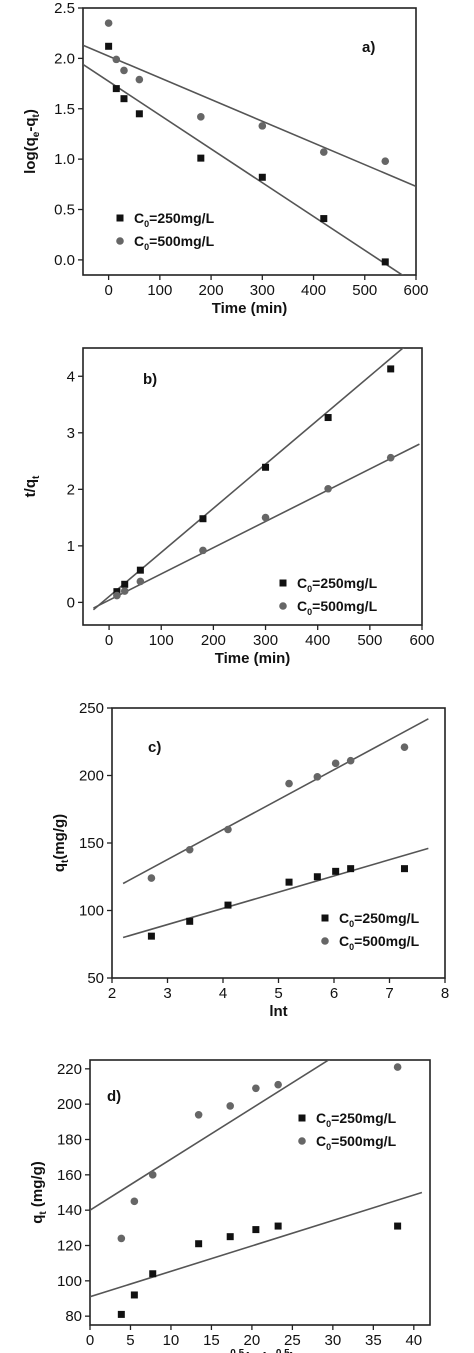  What do you see at coordinates (413, 1340) in the screenshot?
I see `x-tick-label: 40` at bounding box center [413, 1340].